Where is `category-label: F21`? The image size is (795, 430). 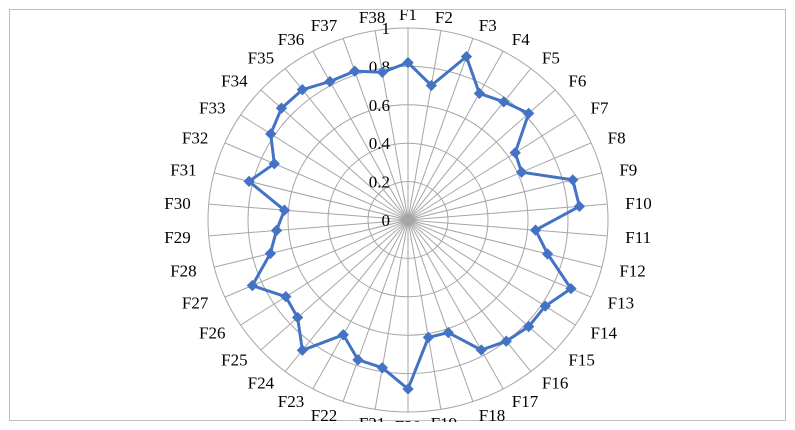
category-label: F21 is located at coordinates (372, 418).